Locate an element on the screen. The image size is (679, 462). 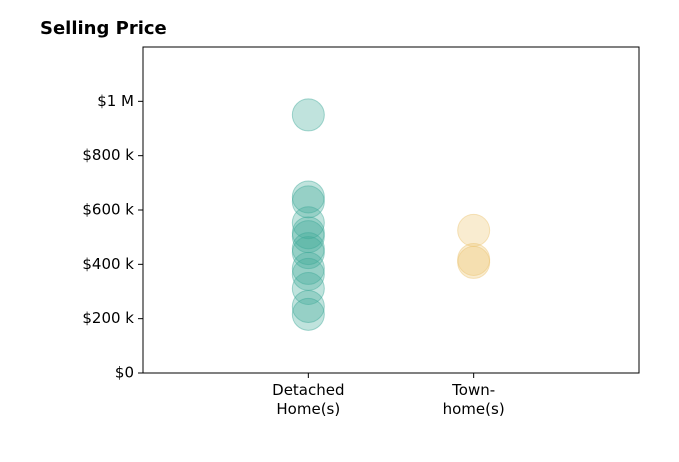
y-tick-label: $600 k is located at coordinates (108, 210).